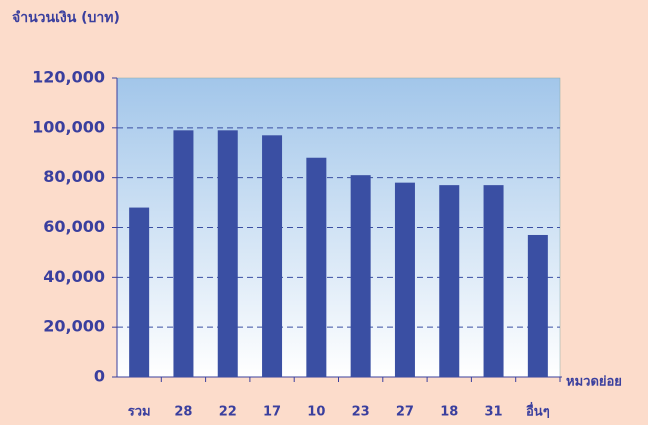 This screenshot has height=425, width=648. I want to click on x-tick-label: 31, so click(494, 412).